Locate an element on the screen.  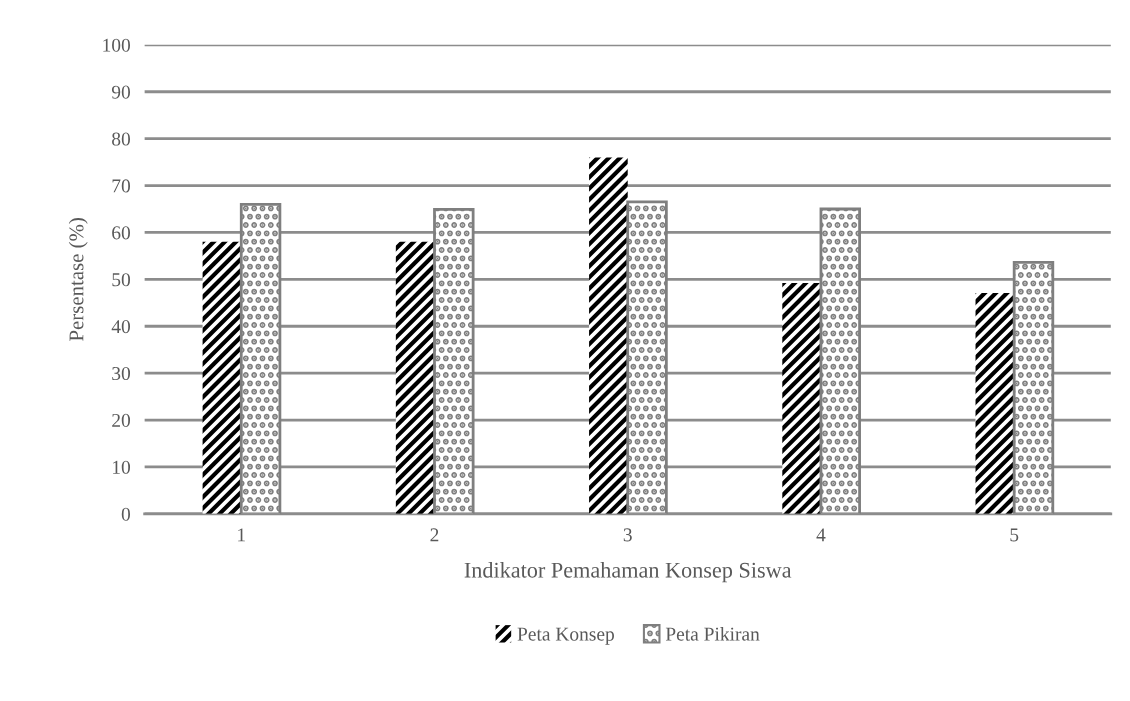
y-tick-label: 10 is located at coordinates (122, 467).